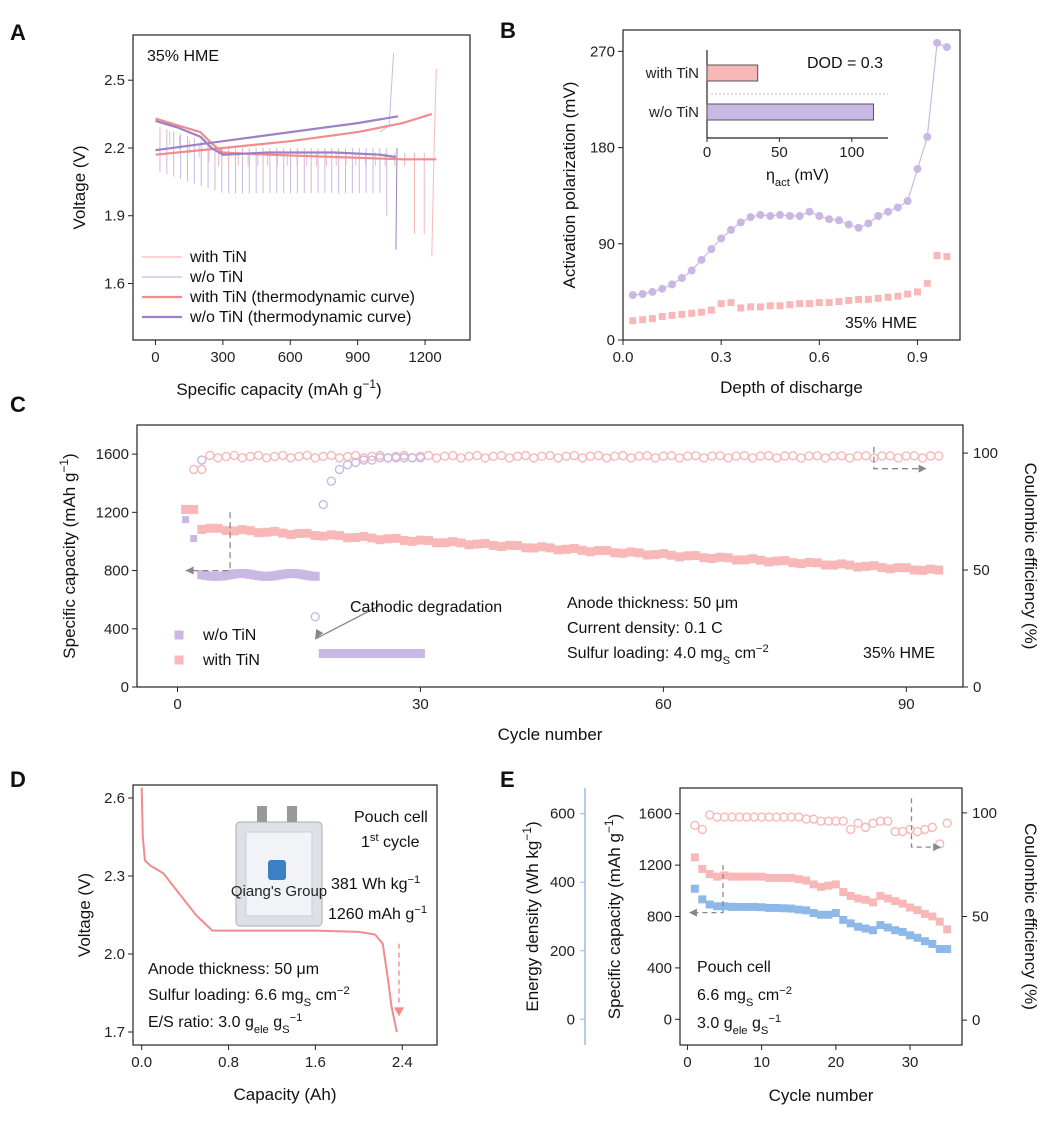  What do you see at coordinates (743, 653) in the screenshot?
I see `text-part: cm` at bounding box center [743, 653].